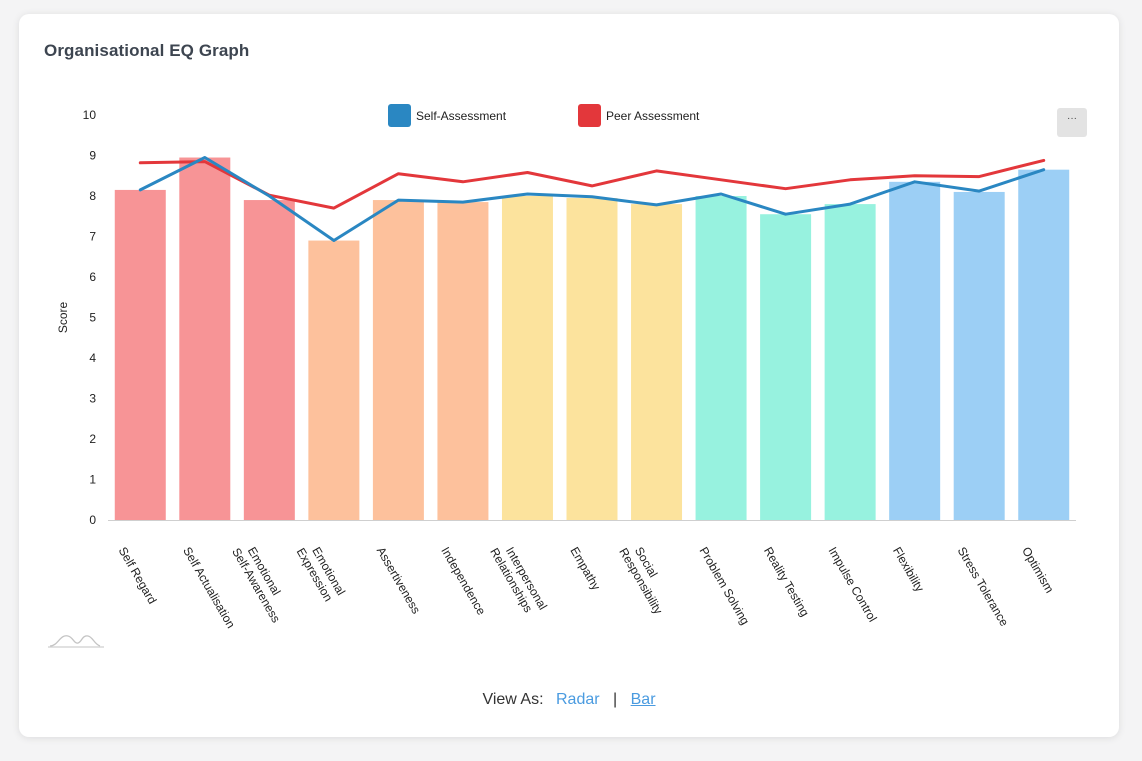  Describe the element at coordinates (592, 184) in the screenshot. I see `series-line-peer-assessment` at that location.